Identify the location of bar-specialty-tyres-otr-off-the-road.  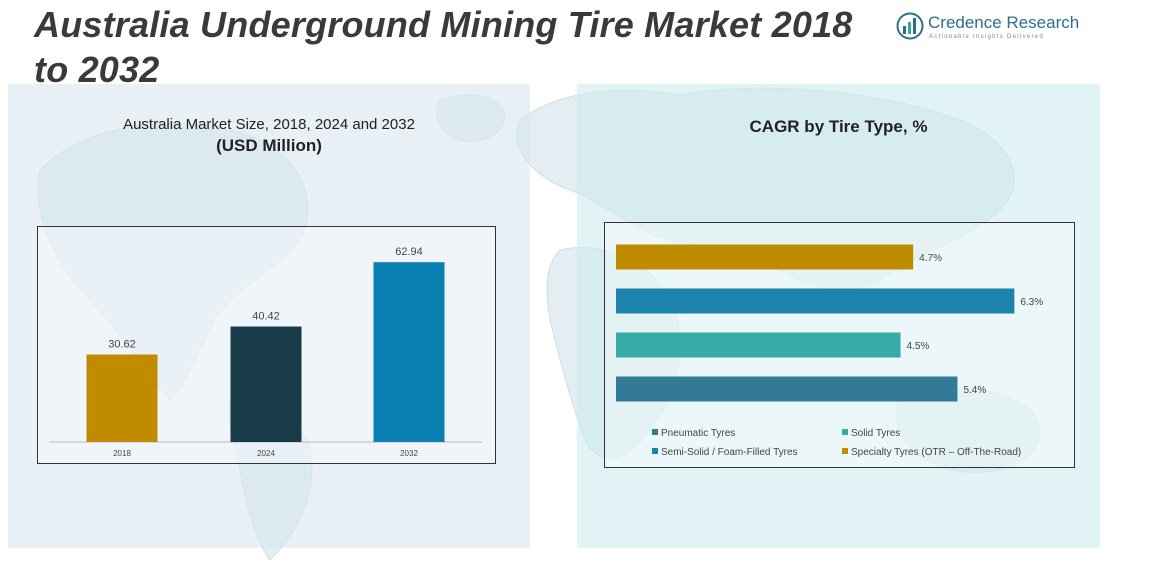
(765, 257).